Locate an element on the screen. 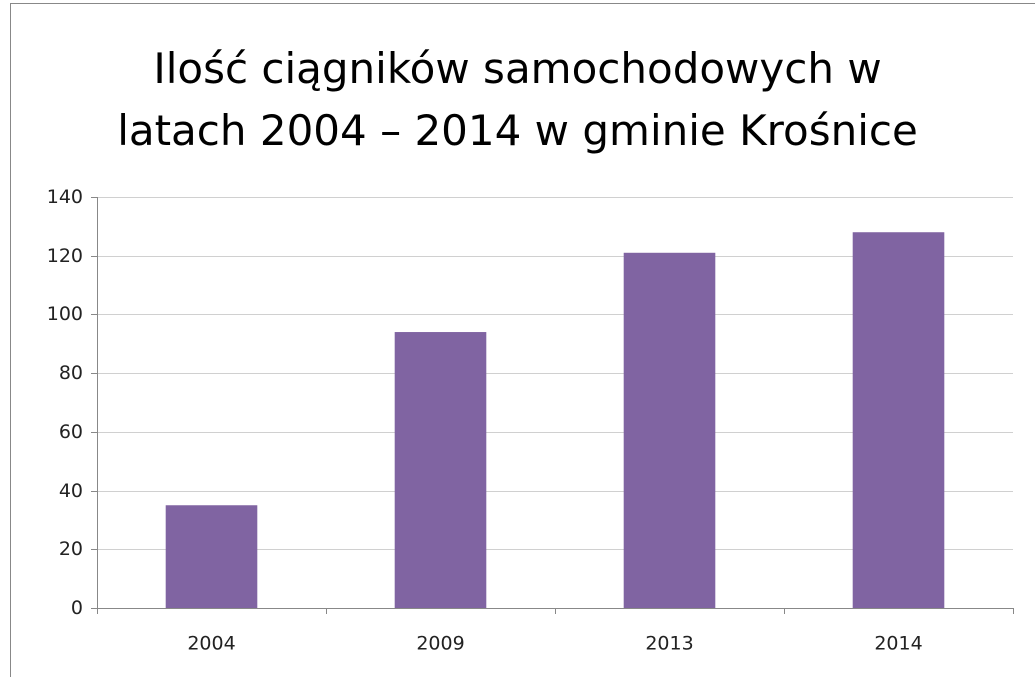 The width and height of the screenshot is (1035, 677). x-tick-label: 2004 is located at coordinates (211, 644).